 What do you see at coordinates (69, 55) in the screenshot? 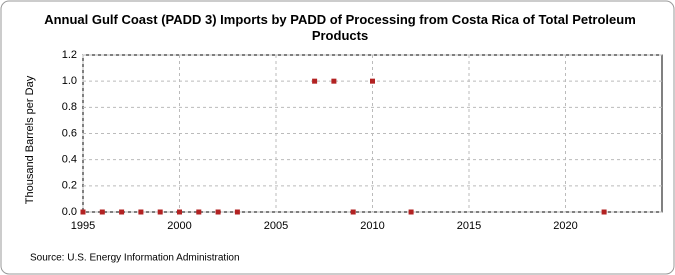
I see `y-tick-label: 1.2` at bounding box center [69, 55].